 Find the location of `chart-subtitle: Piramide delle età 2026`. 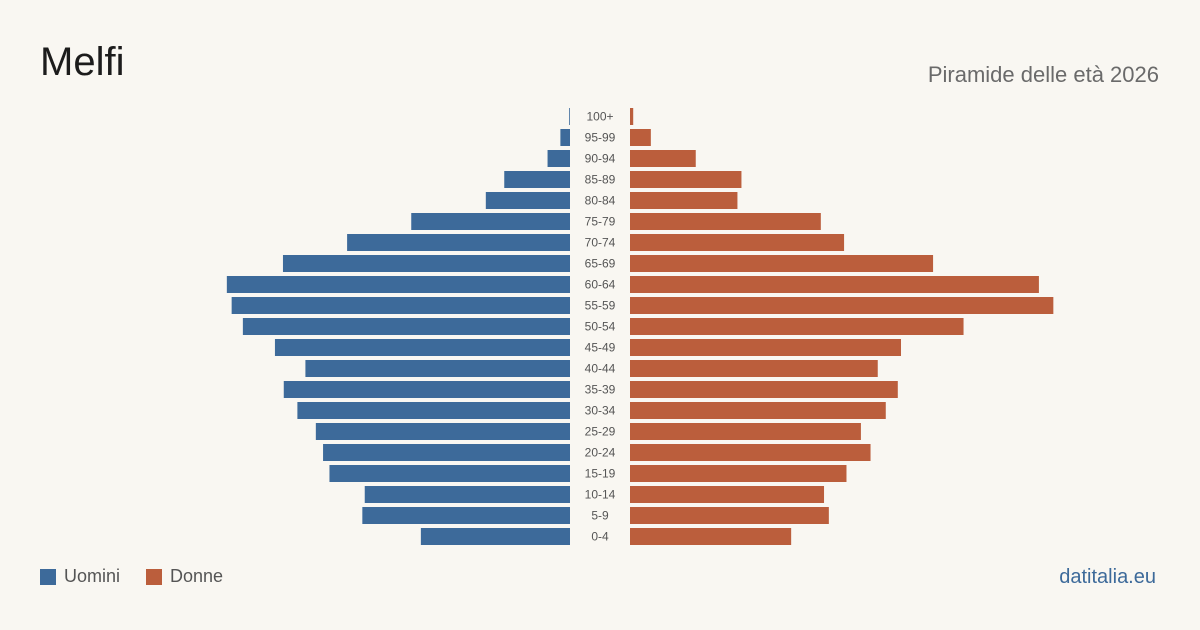

chart-subtitle: Piramide delle età 2026 is located at coordinates (1043, 74).